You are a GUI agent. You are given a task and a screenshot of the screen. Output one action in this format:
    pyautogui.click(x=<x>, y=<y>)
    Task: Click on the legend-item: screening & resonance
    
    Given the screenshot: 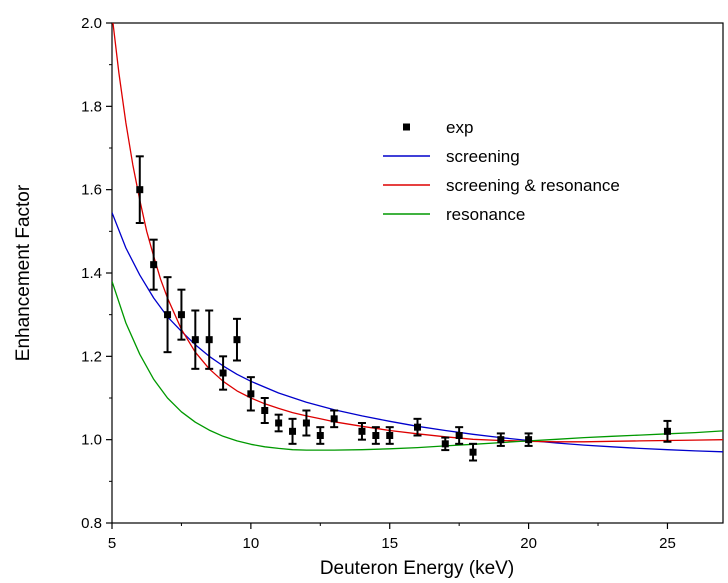 What is the action you would take?
    pyautogui.click(x=501, y=185)
    